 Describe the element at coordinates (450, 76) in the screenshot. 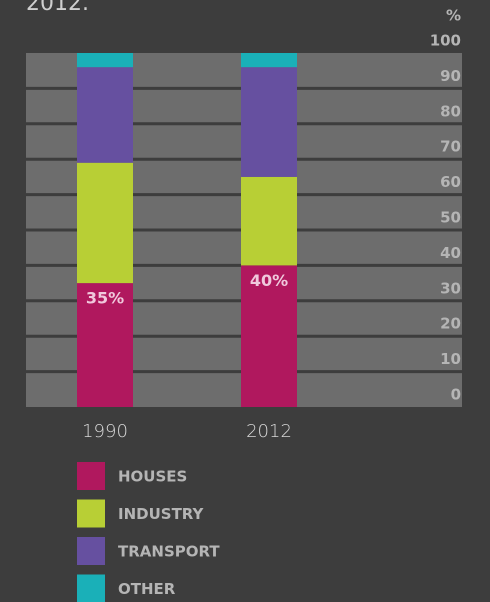

I see `y-tick-label: 90` at that location.